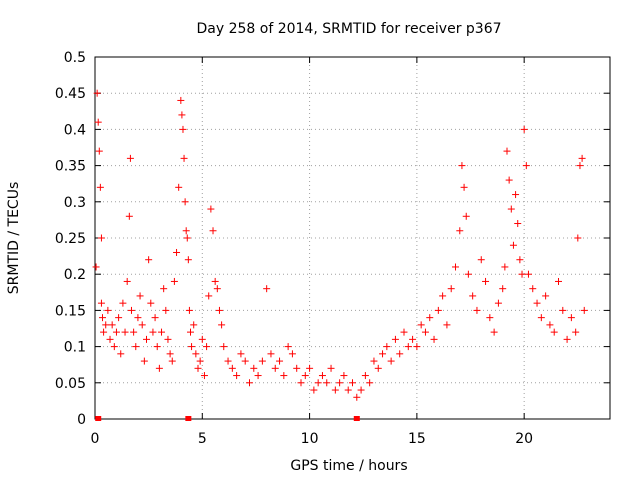  Describe the element at coordinates (75, 130) in the screenshot. I see `y-tick-label: 0.4` at that location.